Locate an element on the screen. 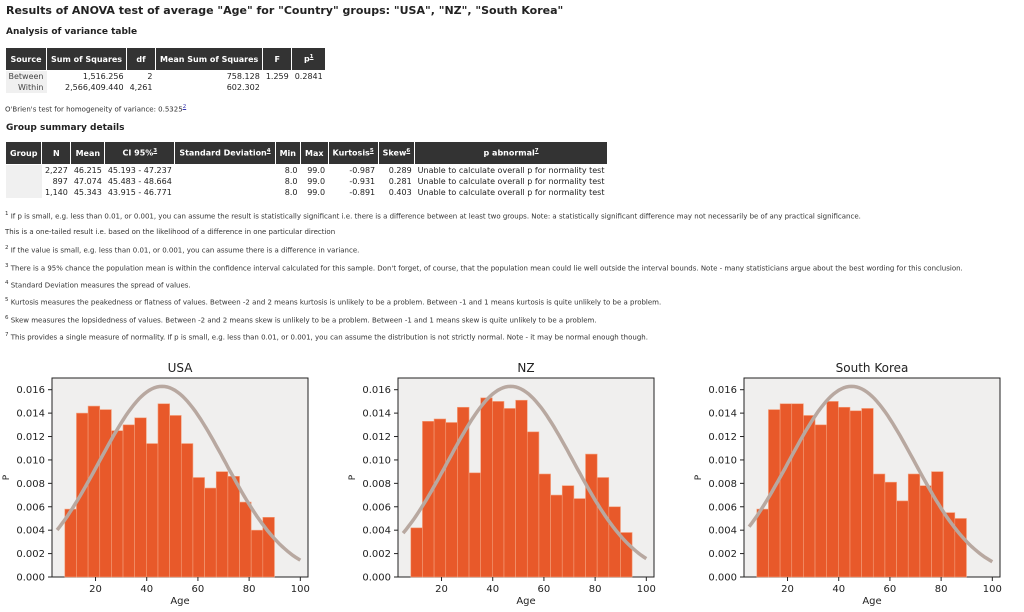  footnote-link: 4 is located at coordinates (268, 151).